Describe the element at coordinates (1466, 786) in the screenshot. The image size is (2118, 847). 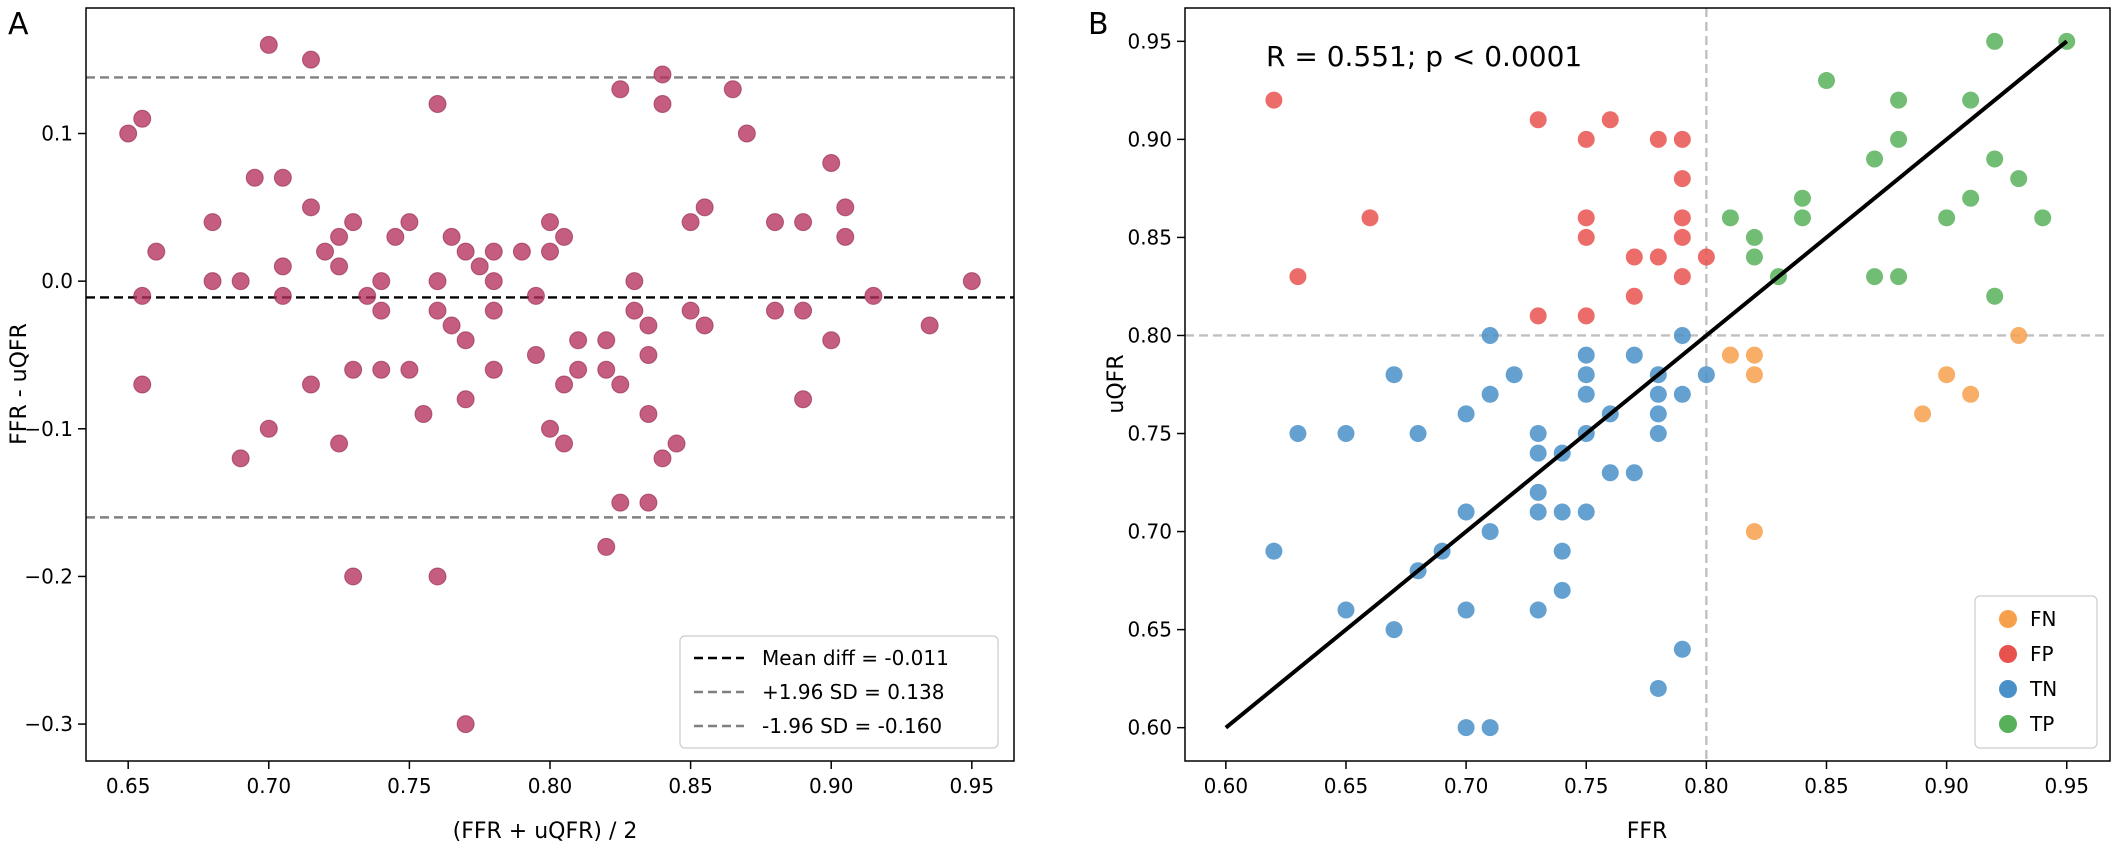
I see `panel-b-x-tick-label: 0.70` at that location.